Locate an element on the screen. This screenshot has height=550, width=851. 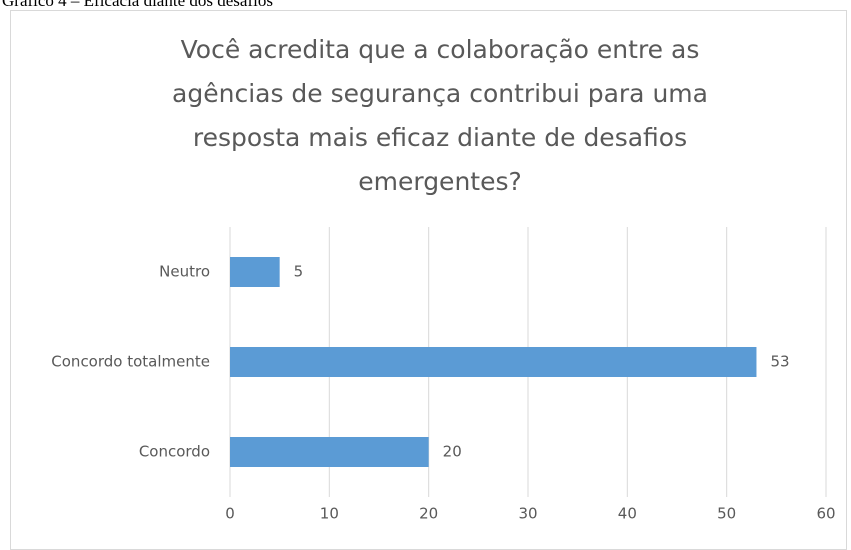
x-tick-label: 60 is located at coordinates (825, 514).